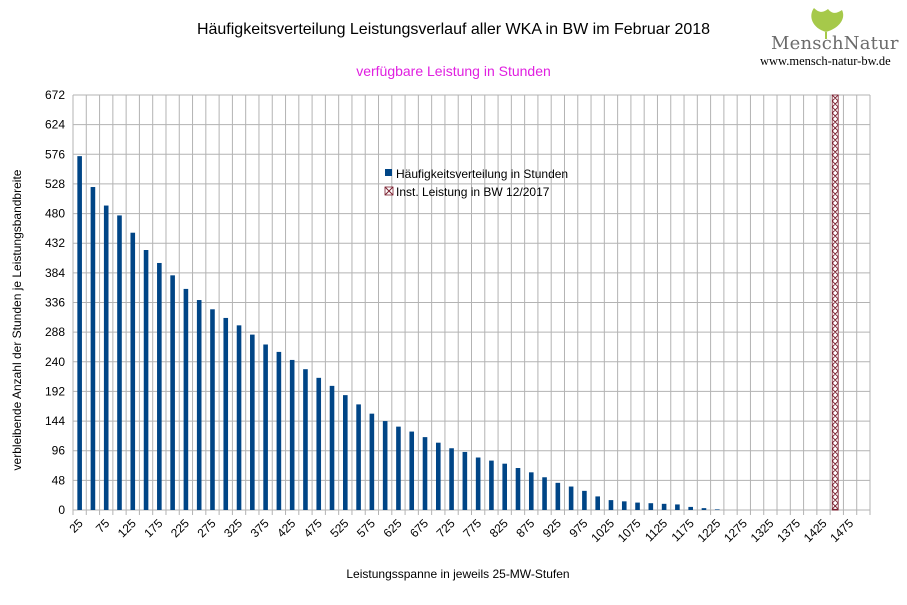 Image resolution: width=907 pixels, height=605 pixels. I want to click on x-tick-label: 625, so click(392, 528).